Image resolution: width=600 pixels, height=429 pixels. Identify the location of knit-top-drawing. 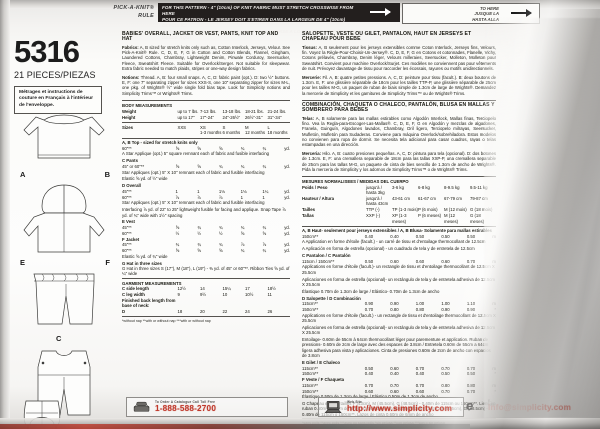
(64, 136).